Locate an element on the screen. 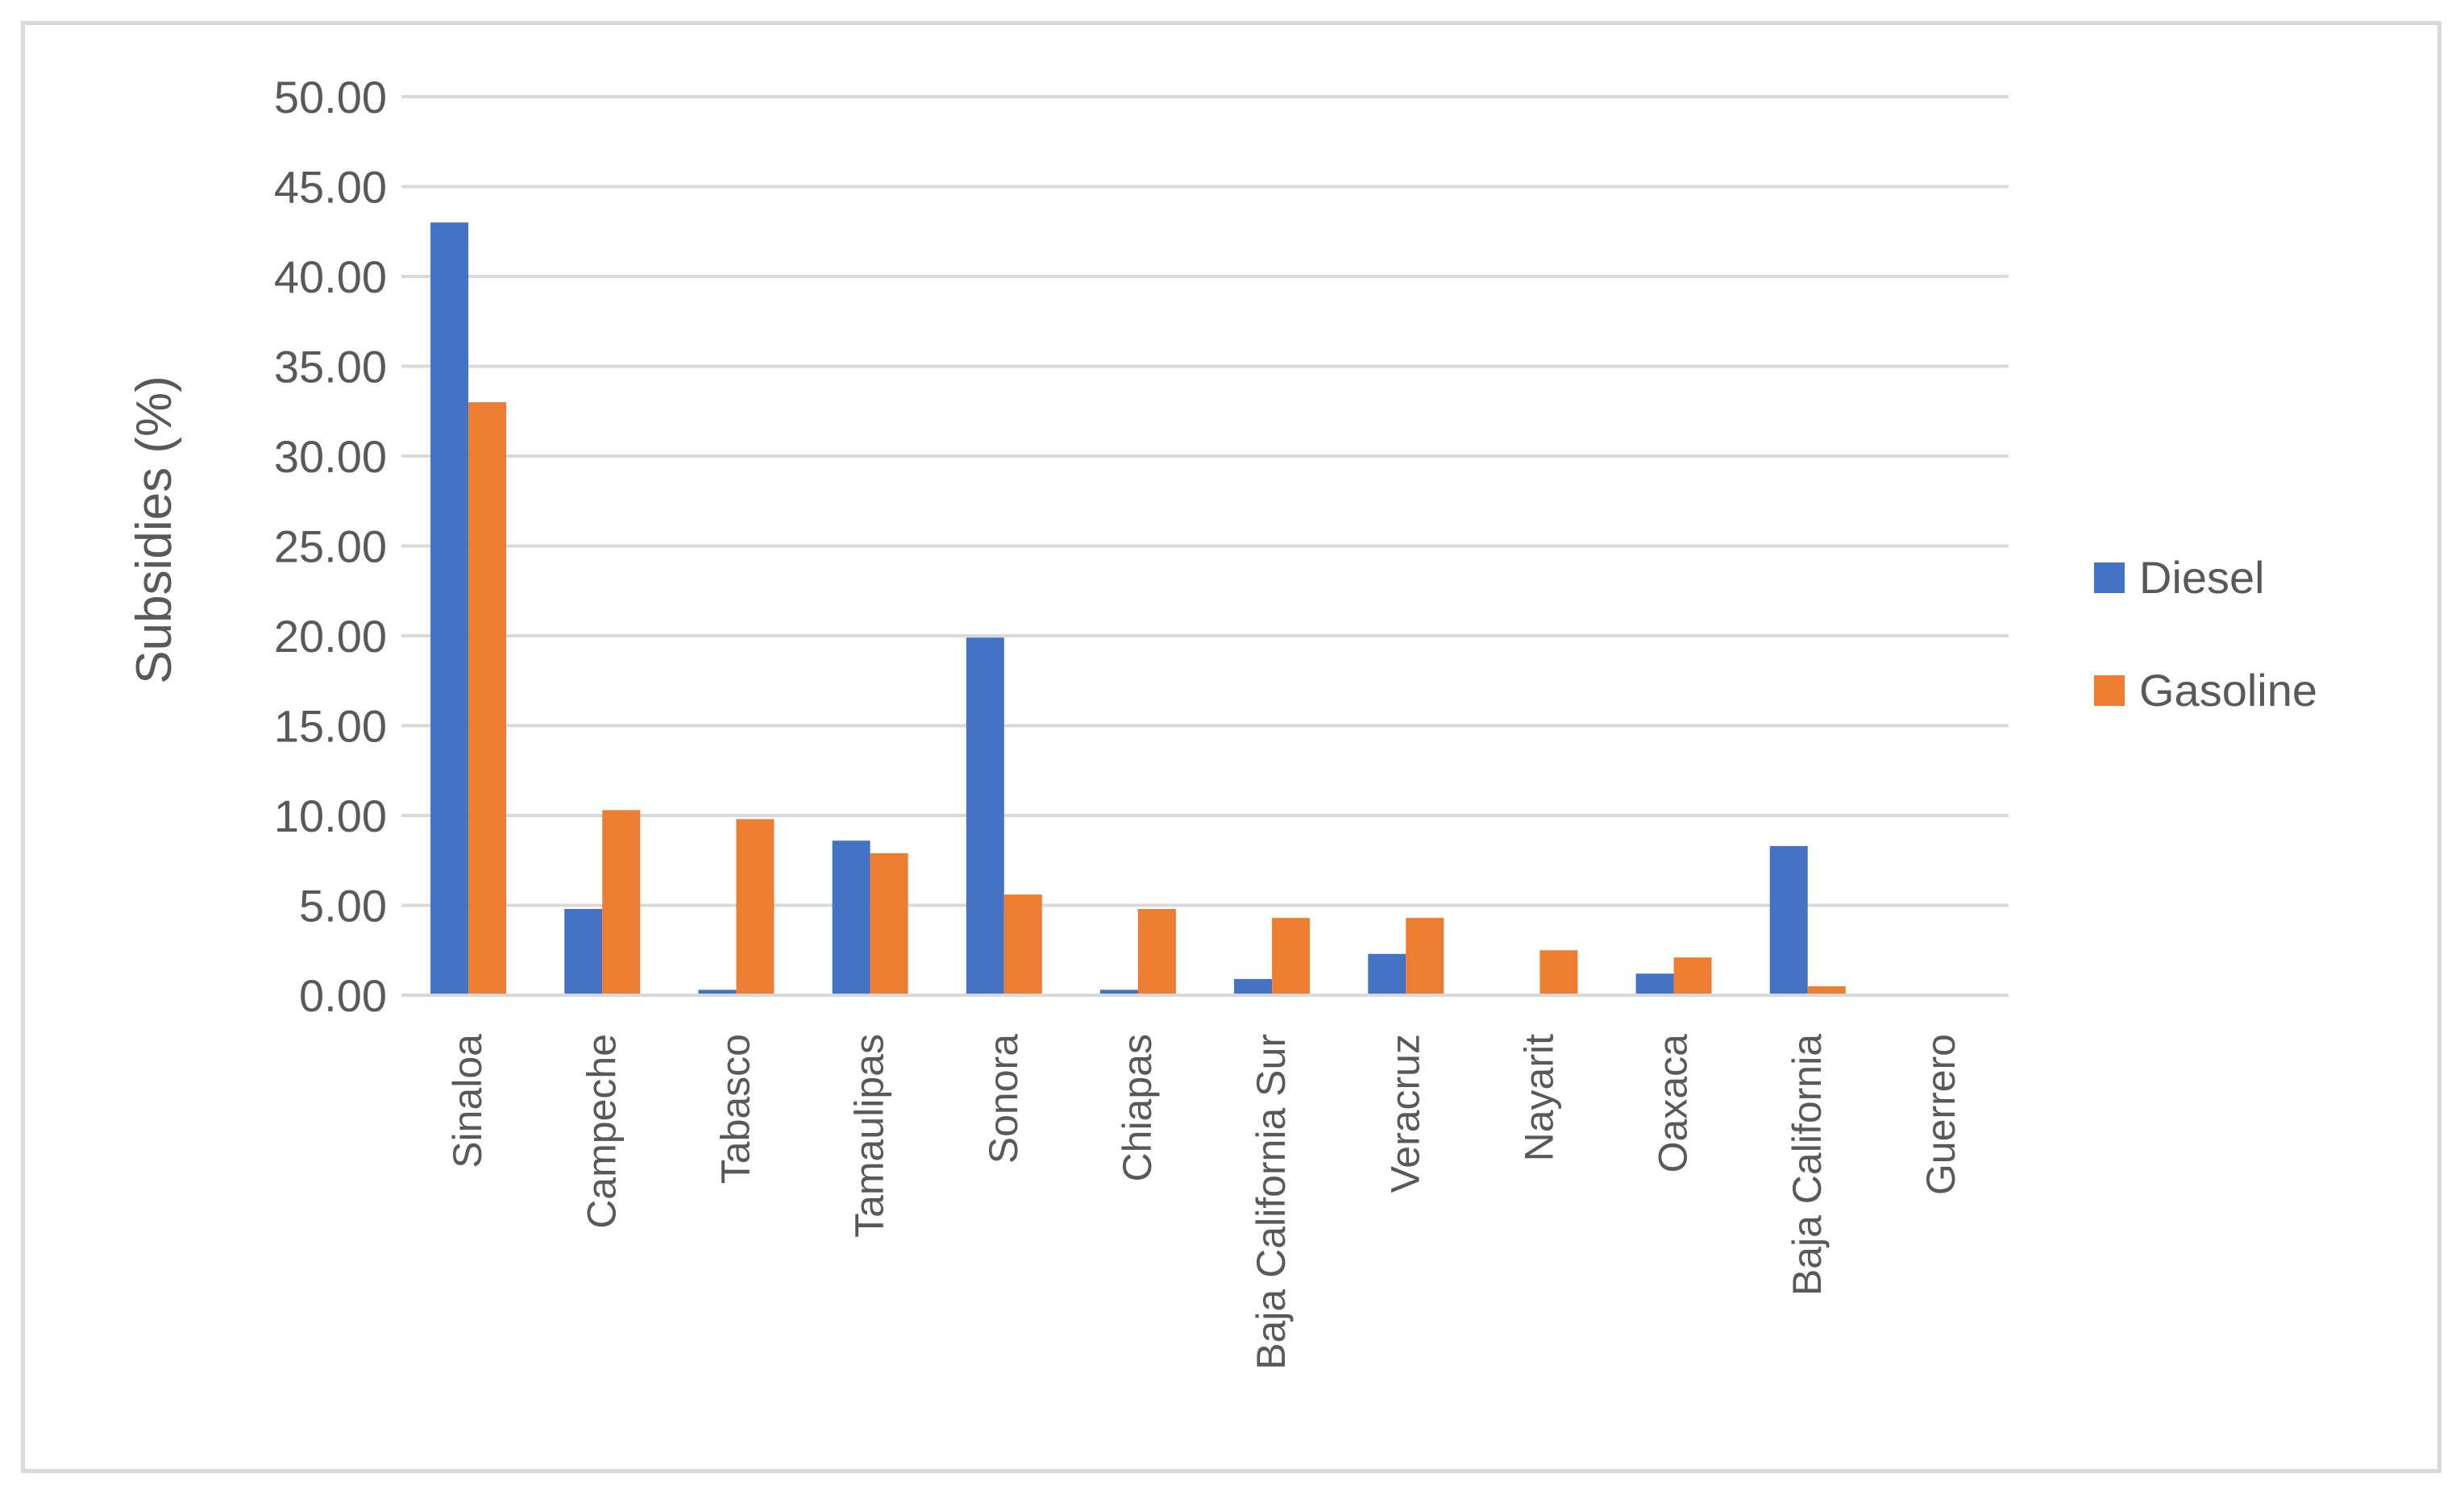 The image size is (2464, 1494). y-axis-title: Subsidies (%) is located at coordinates (155, 529).